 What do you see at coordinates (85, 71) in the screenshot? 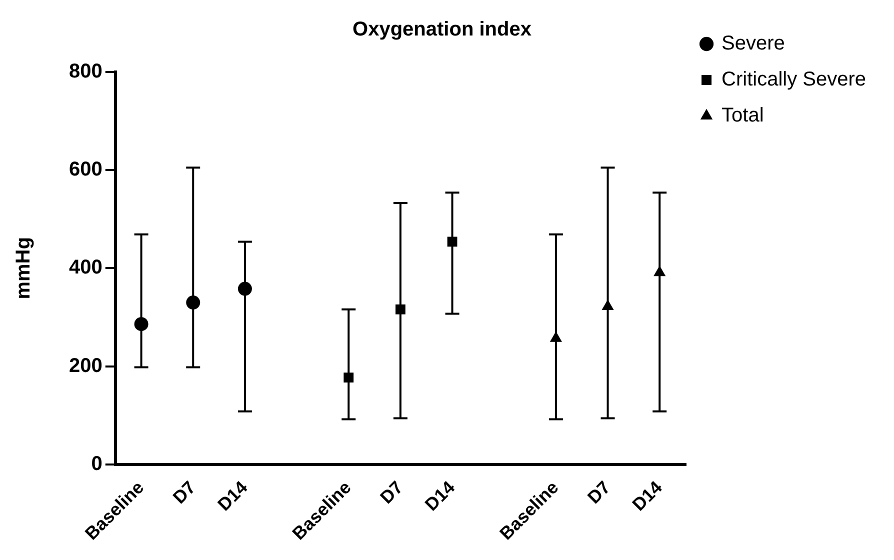
I see `y-tick-label: 800` at bounding box center [85, 71].